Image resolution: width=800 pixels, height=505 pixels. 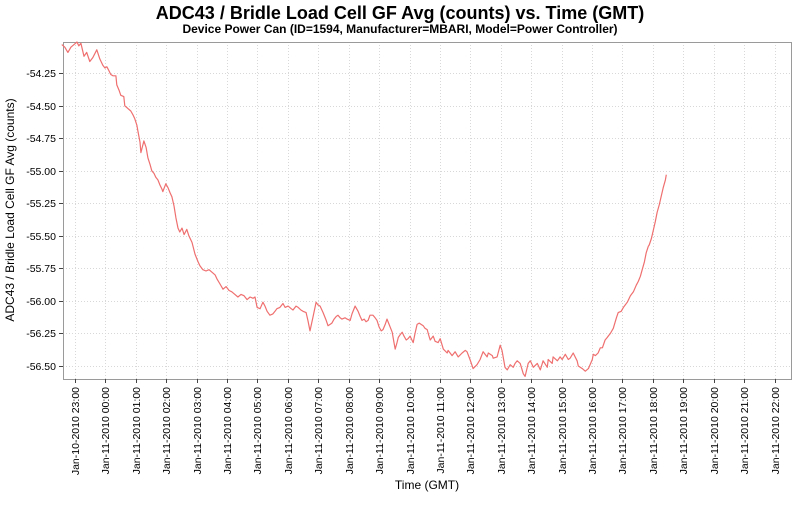 What do you see at coordinates (41, 237) in the screenshot?
I see `y-tick-label: -55.50` at bounding box center [41, 237].